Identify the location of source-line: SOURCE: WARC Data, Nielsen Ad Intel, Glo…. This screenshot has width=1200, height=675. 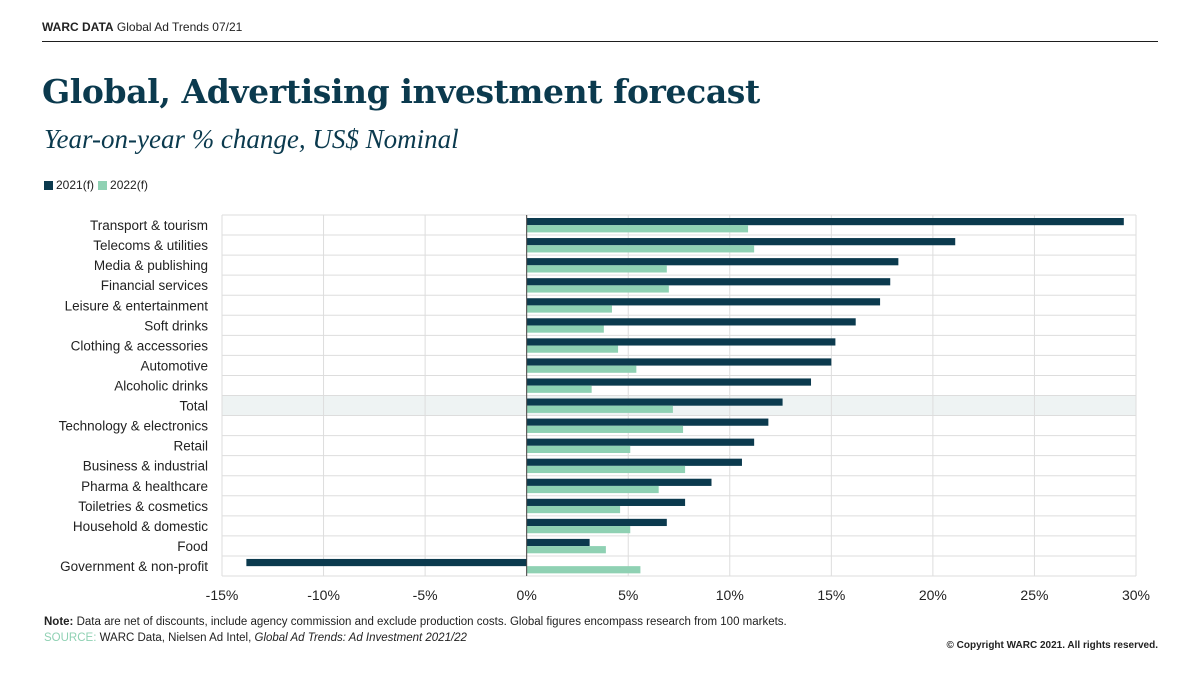
(255, 638).